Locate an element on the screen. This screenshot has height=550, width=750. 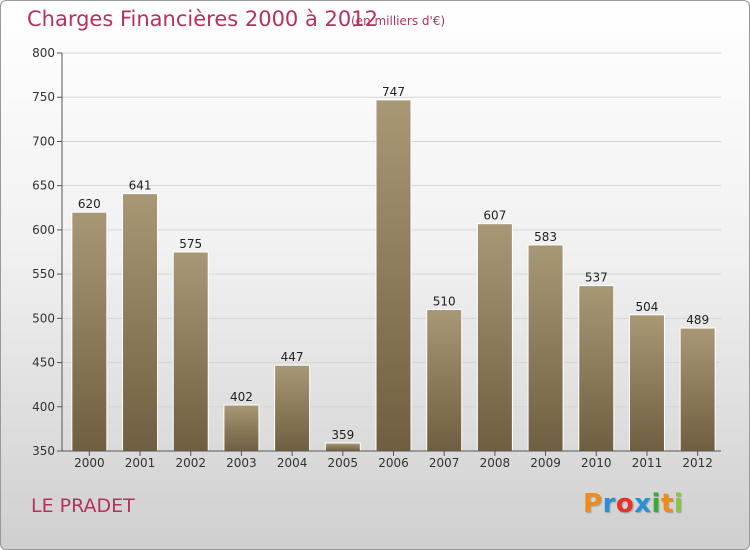
y-tick-label: 650 is located at coordinates (43, 186).